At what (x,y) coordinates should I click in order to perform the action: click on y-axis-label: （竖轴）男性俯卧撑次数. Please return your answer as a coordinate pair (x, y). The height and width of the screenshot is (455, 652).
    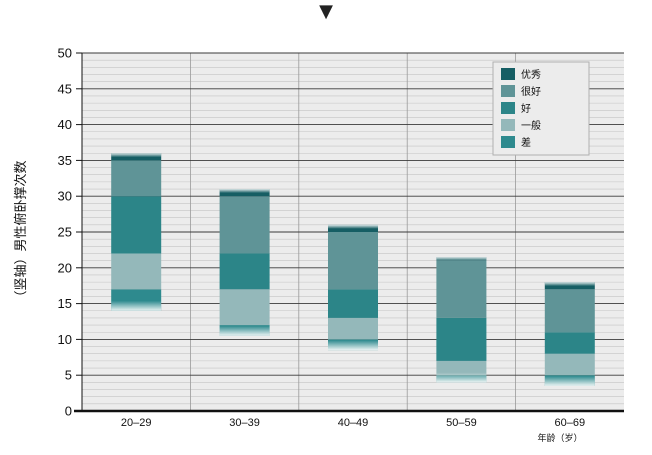
    Looking at the image, I should click on (21, 231).